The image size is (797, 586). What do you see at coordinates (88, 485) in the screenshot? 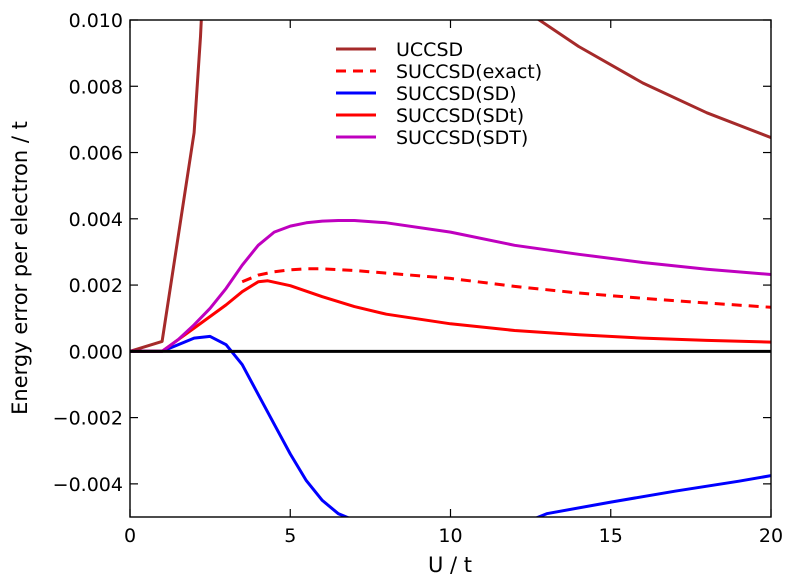
I see `y-tick-label: −0.004` at bounding box center [88, 485].